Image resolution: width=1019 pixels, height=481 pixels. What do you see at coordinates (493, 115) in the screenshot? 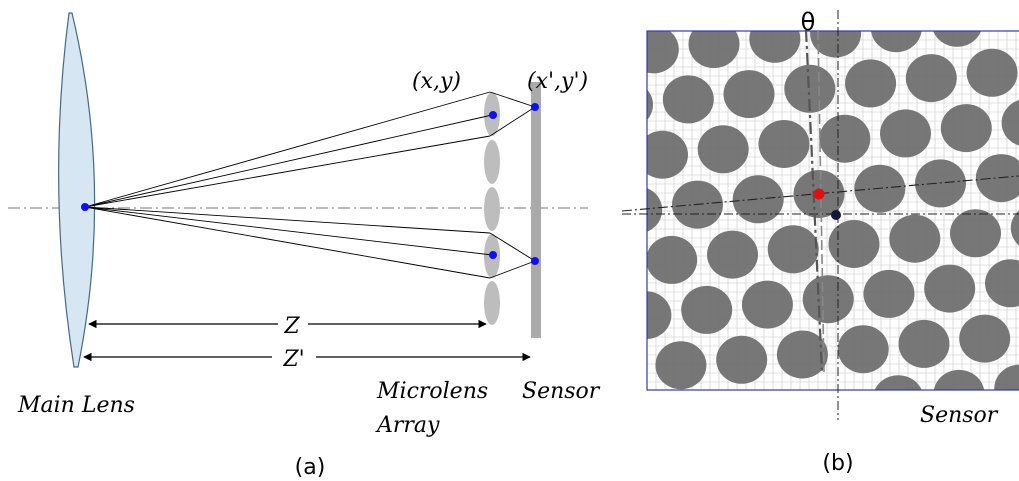
I see `microlens-point-upper` at bounding box center [493, 115].